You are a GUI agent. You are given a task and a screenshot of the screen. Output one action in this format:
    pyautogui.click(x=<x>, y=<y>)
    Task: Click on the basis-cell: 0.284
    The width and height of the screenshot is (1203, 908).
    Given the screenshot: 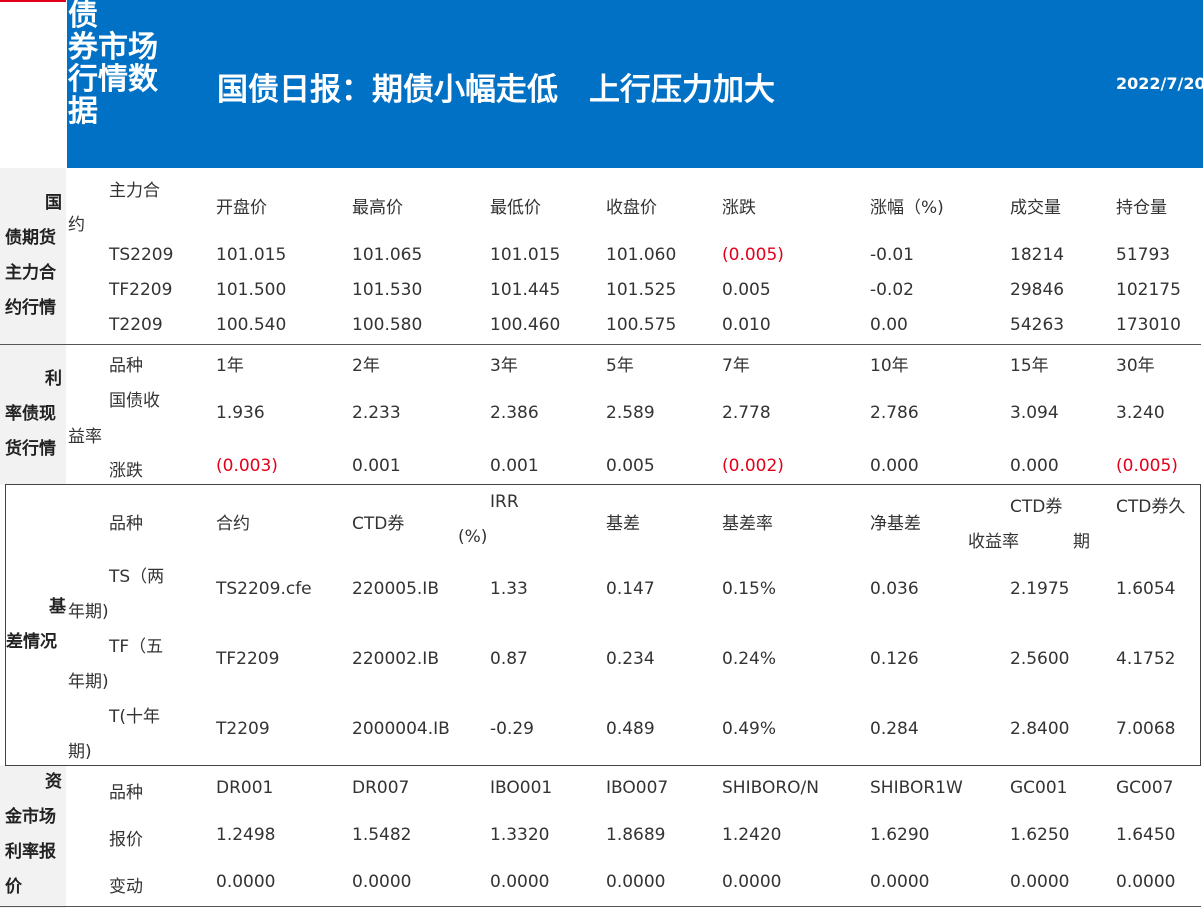 What is the action you would take?
    pyautogui.click(x=894, y=729)
    